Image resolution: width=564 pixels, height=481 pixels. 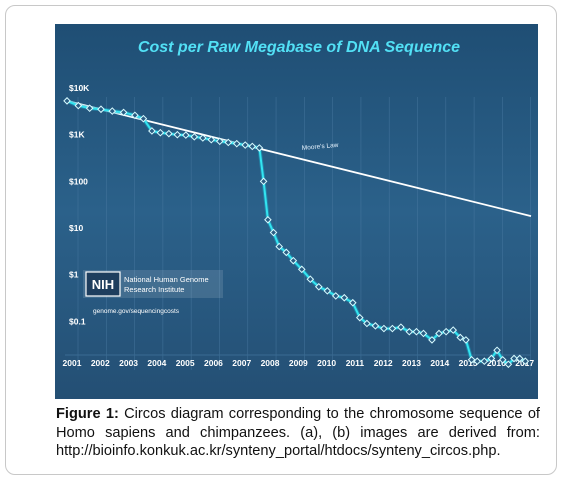 I want to click on y-tick-label: $100, so click(x=78, y=181).